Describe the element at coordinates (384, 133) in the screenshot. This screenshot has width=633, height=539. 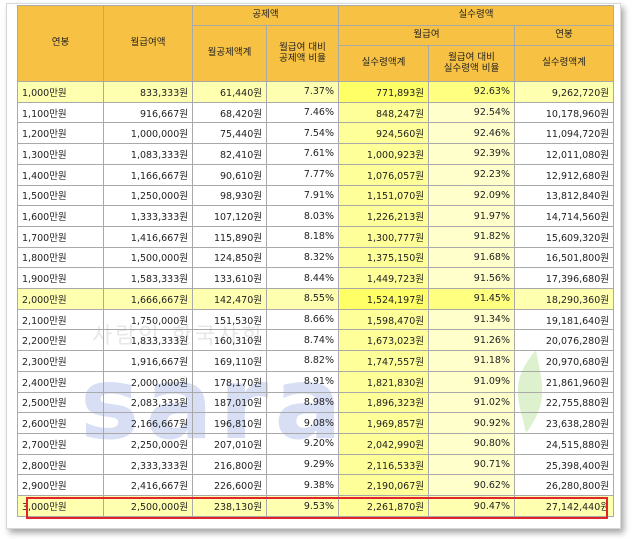
I see `cell-net-month: 924,560원` at that location.